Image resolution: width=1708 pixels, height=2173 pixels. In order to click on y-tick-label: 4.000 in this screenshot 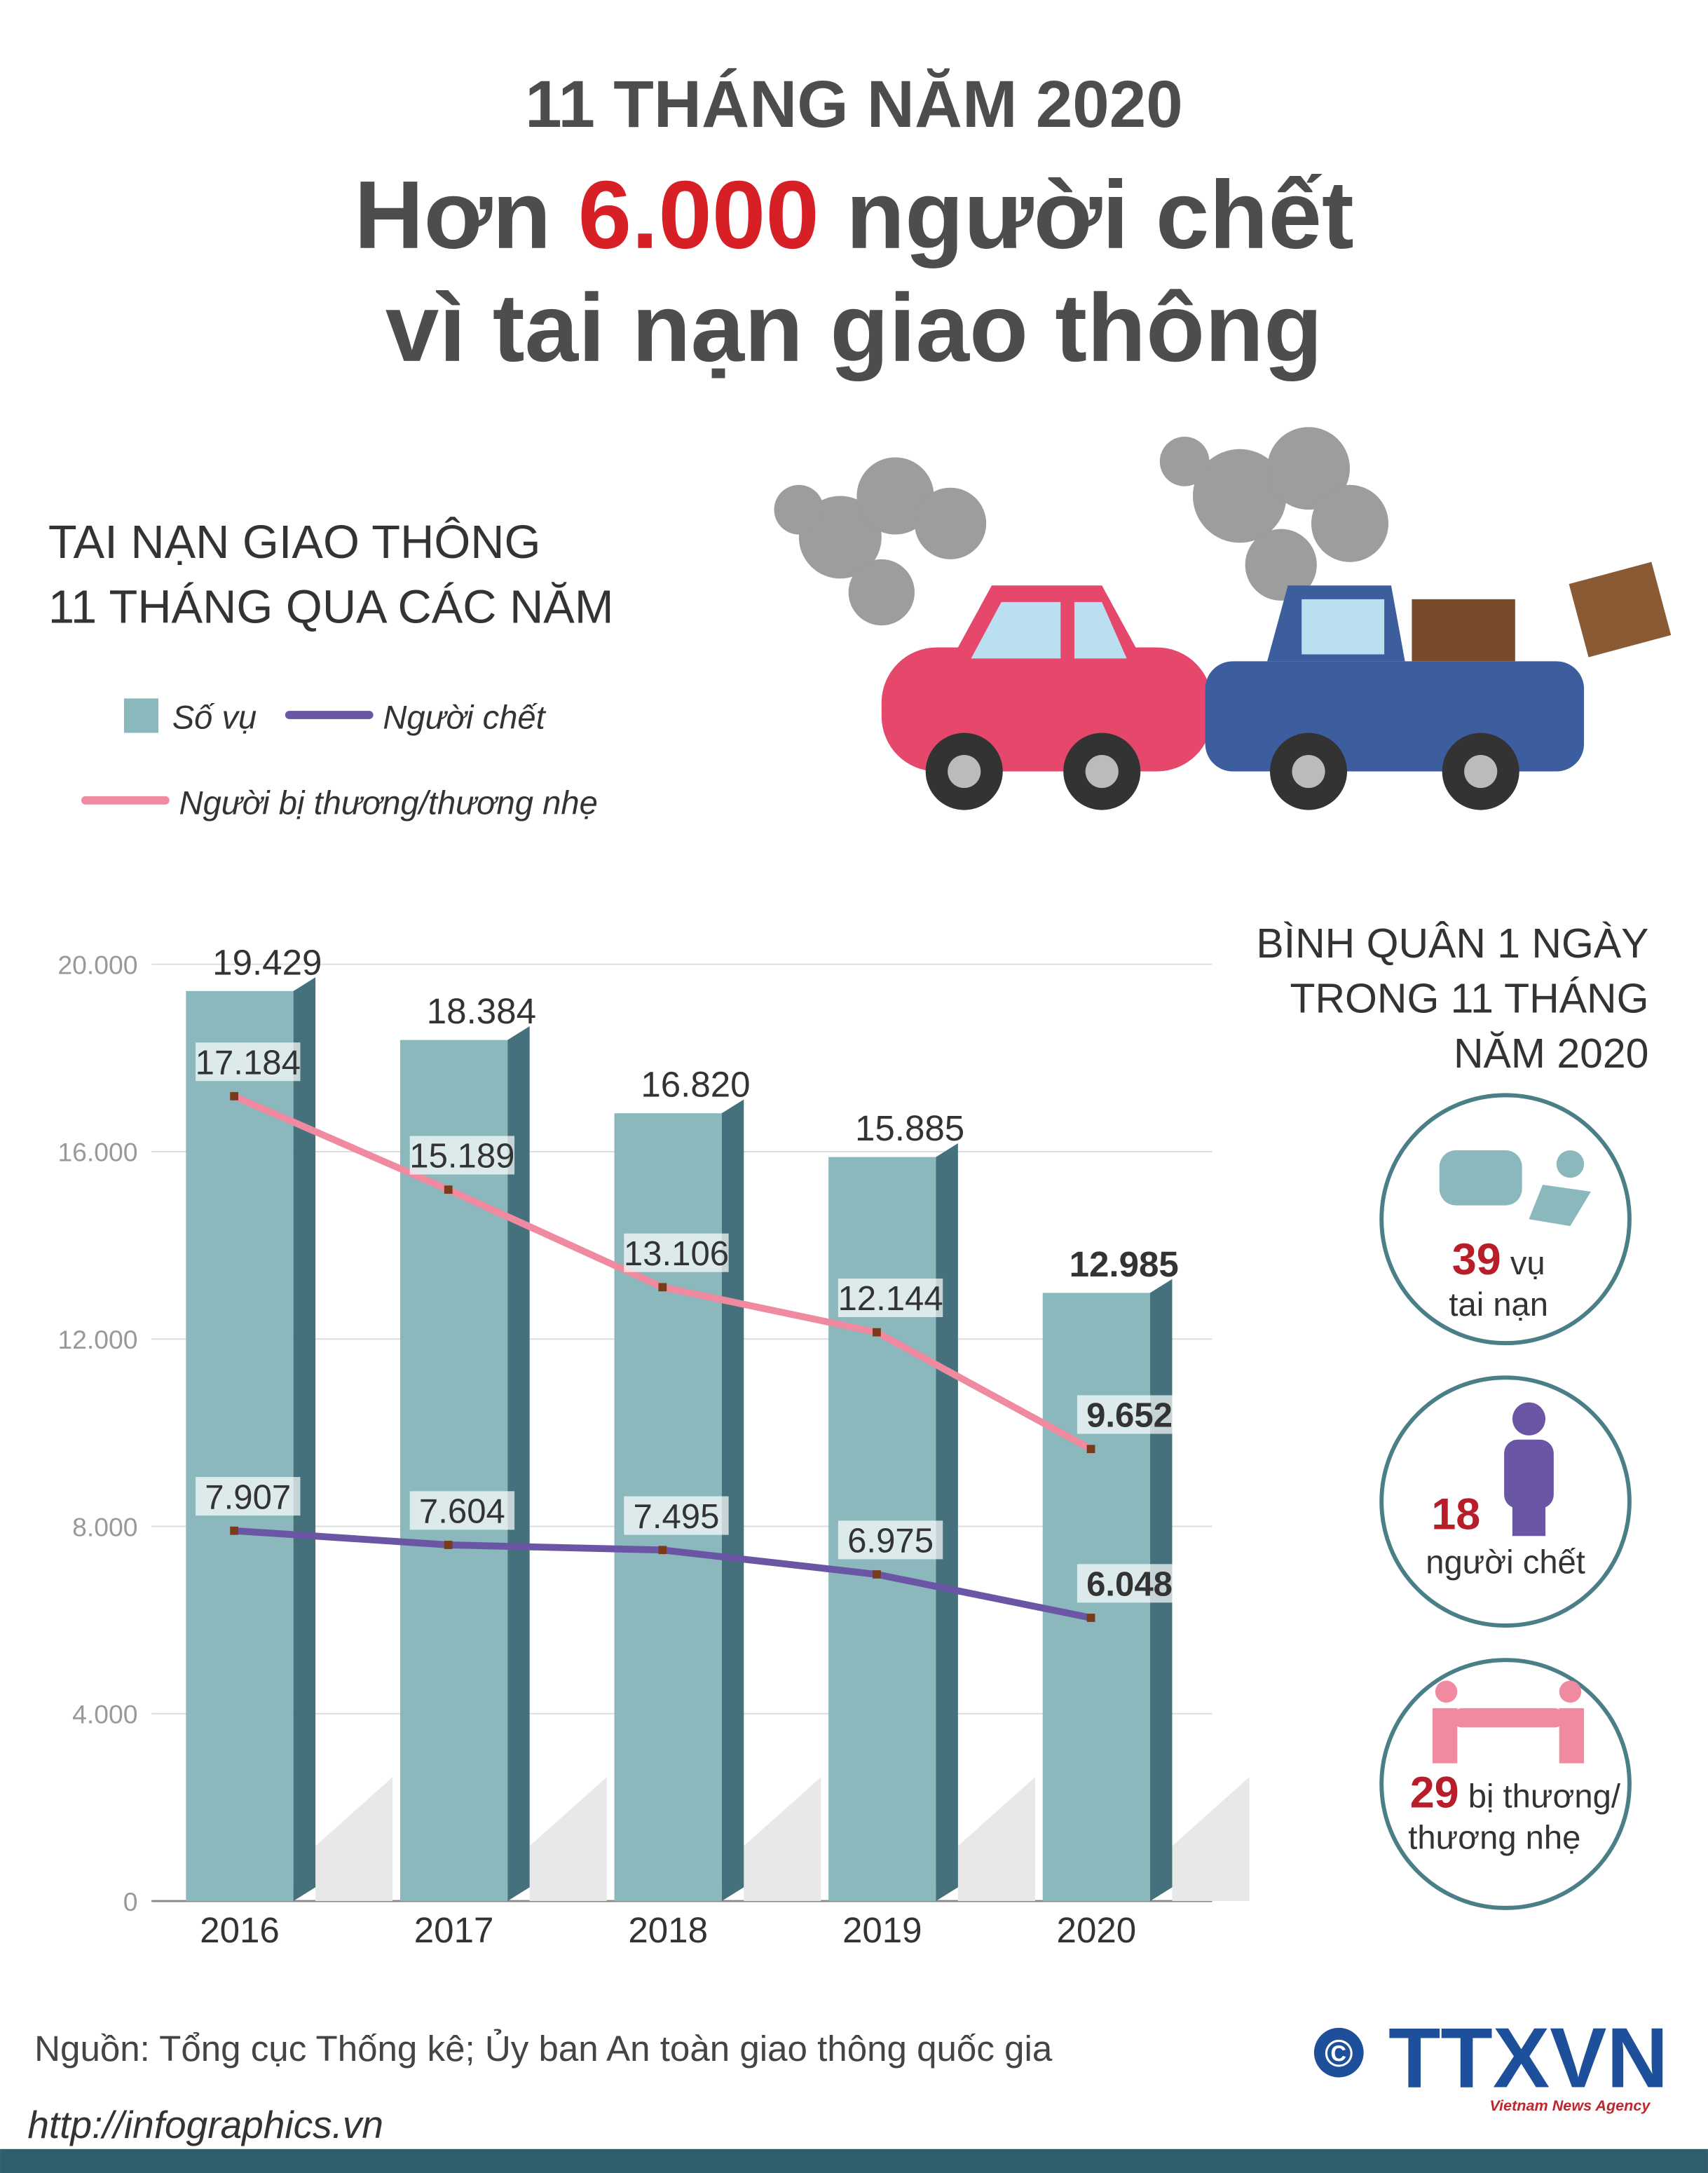, I will do `click(105, 1714)`.